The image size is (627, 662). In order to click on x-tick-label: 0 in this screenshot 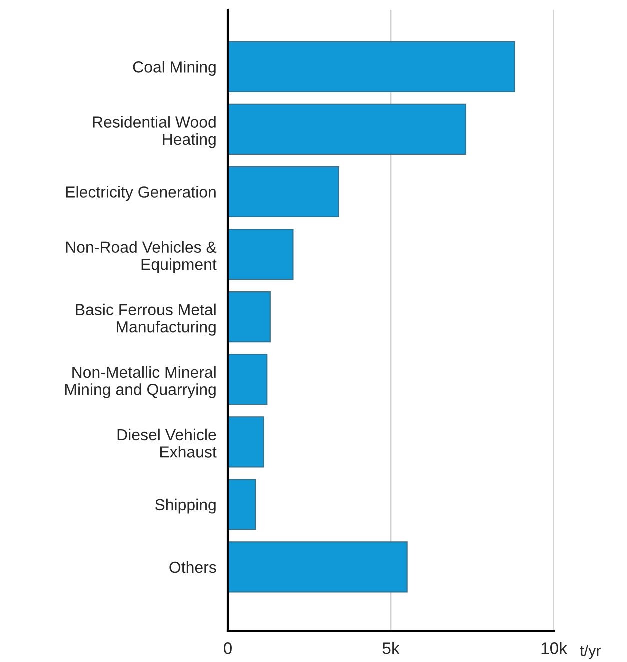, I will do `click(228, 648)`.